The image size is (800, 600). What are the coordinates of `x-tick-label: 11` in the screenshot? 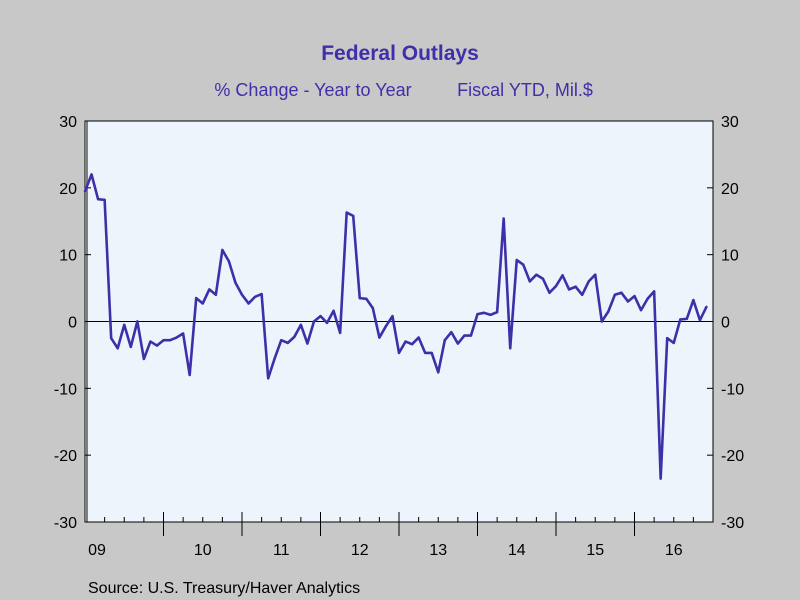 It's located at (281, 550).